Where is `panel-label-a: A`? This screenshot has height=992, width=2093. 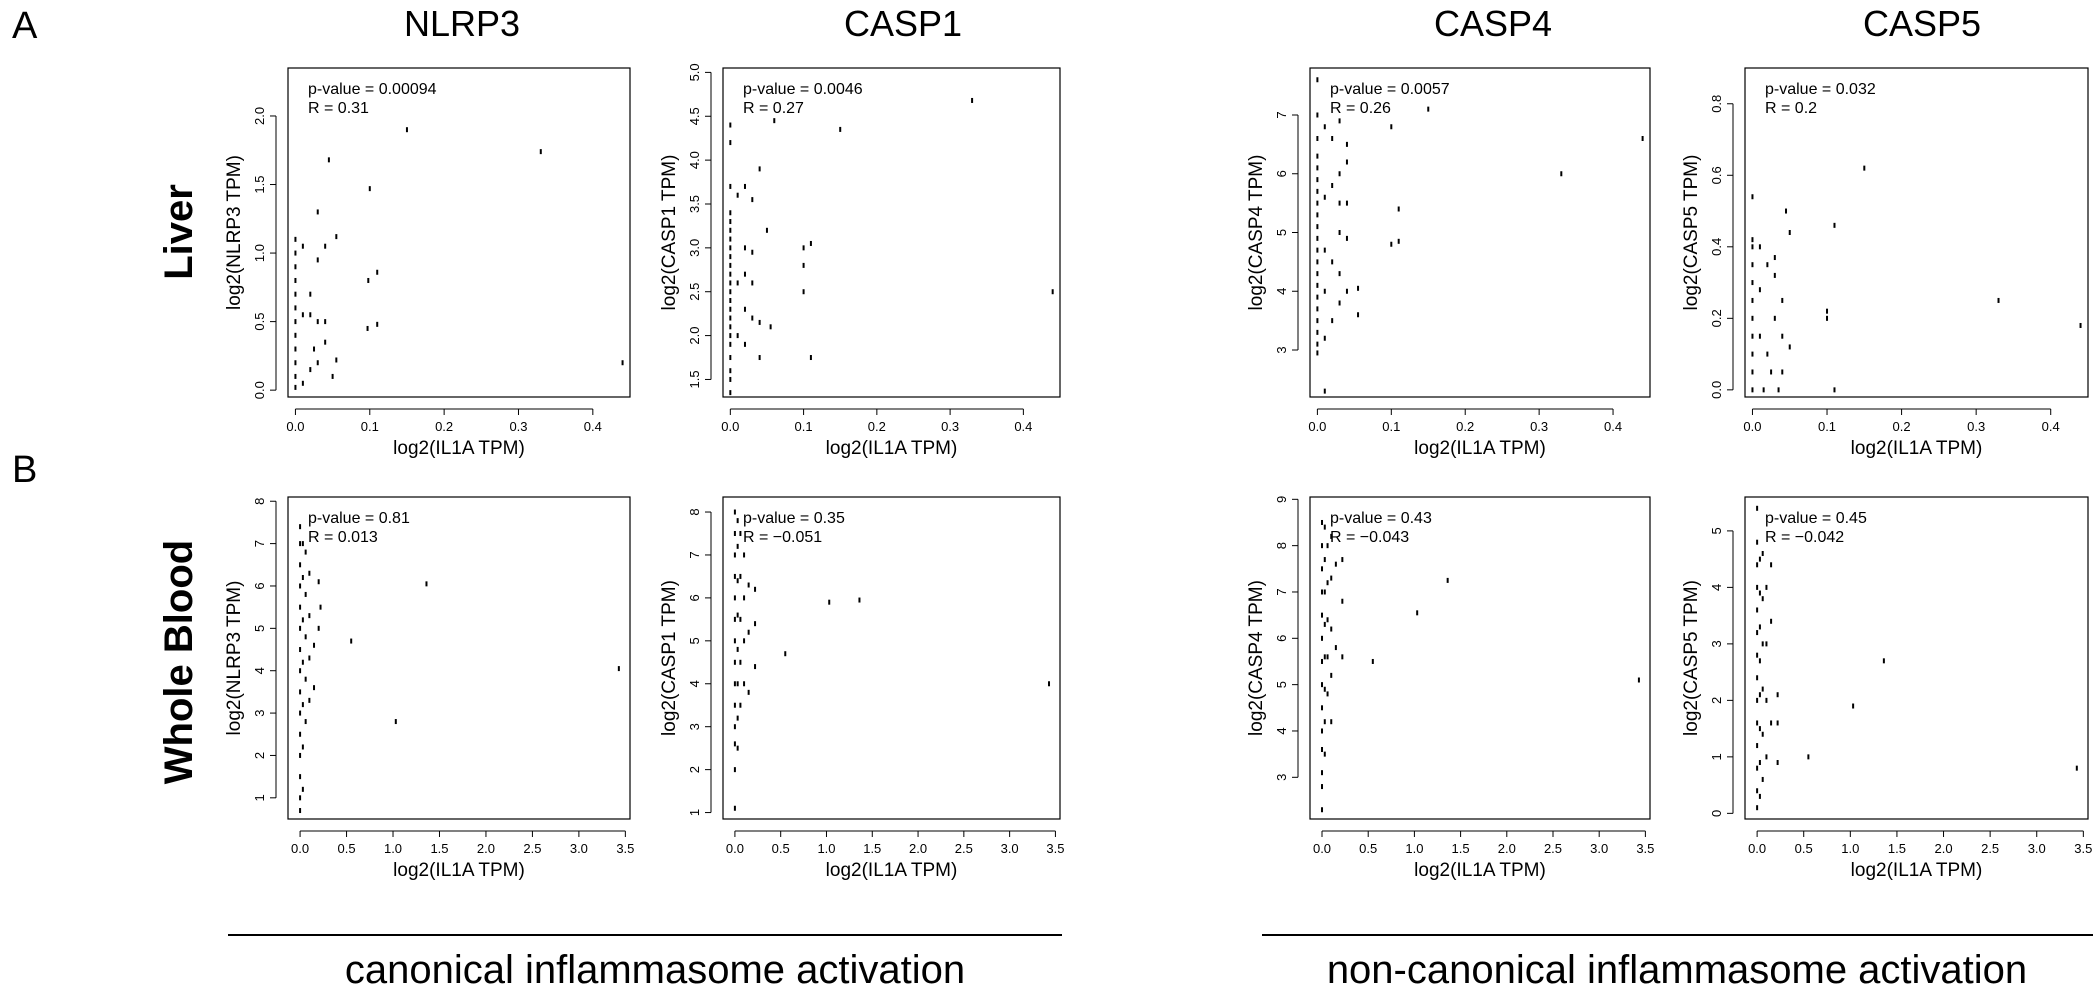 panel-label-a: A is located at coordinates (25, 26).